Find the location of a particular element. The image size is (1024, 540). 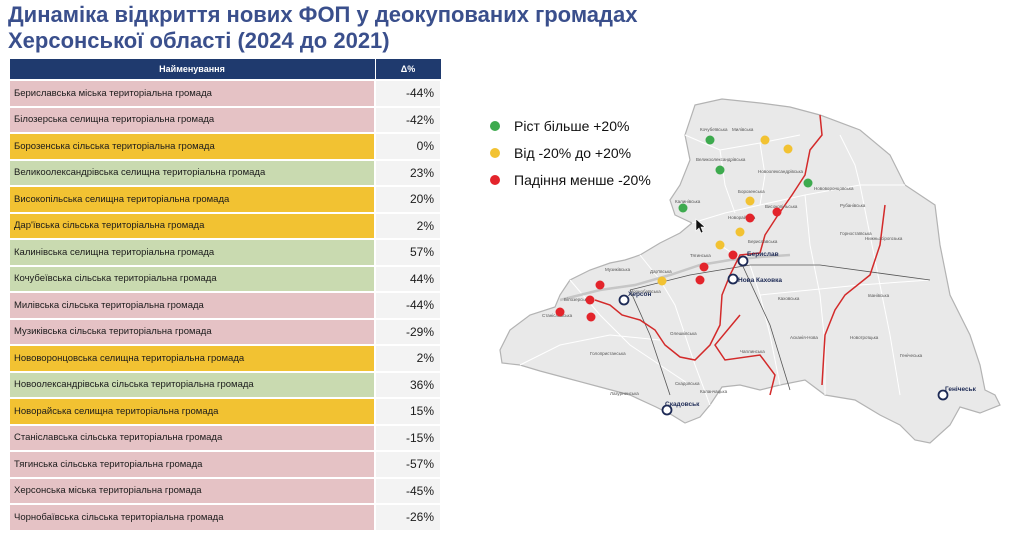

marker-green is located at coordinates (683, 208).